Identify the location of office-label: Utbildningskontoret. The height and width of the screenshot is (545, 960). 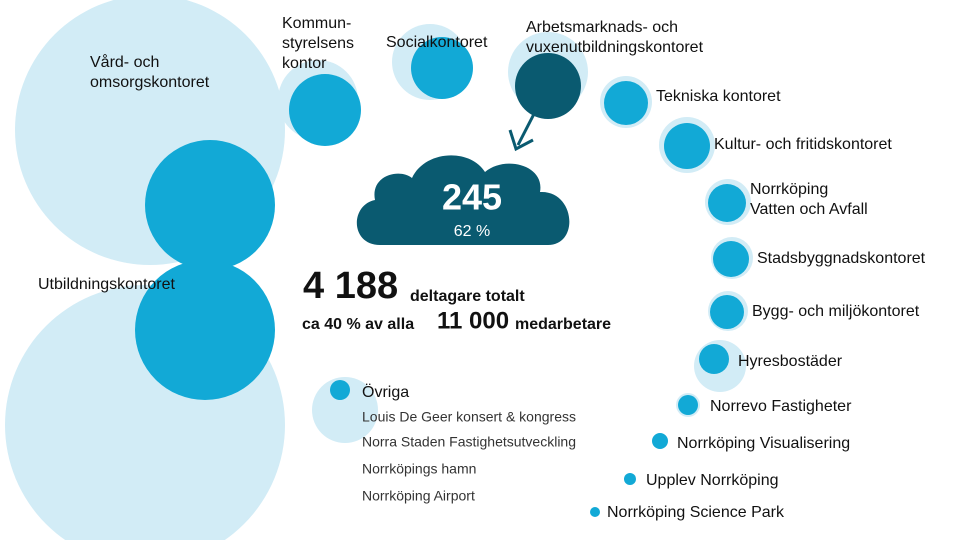
(107, 284).